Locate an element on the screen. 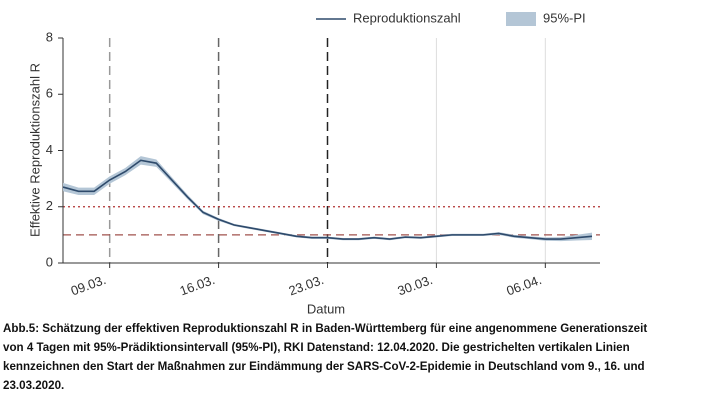  caption-line: 23.03.2020. is located at coordinates (34, 385).